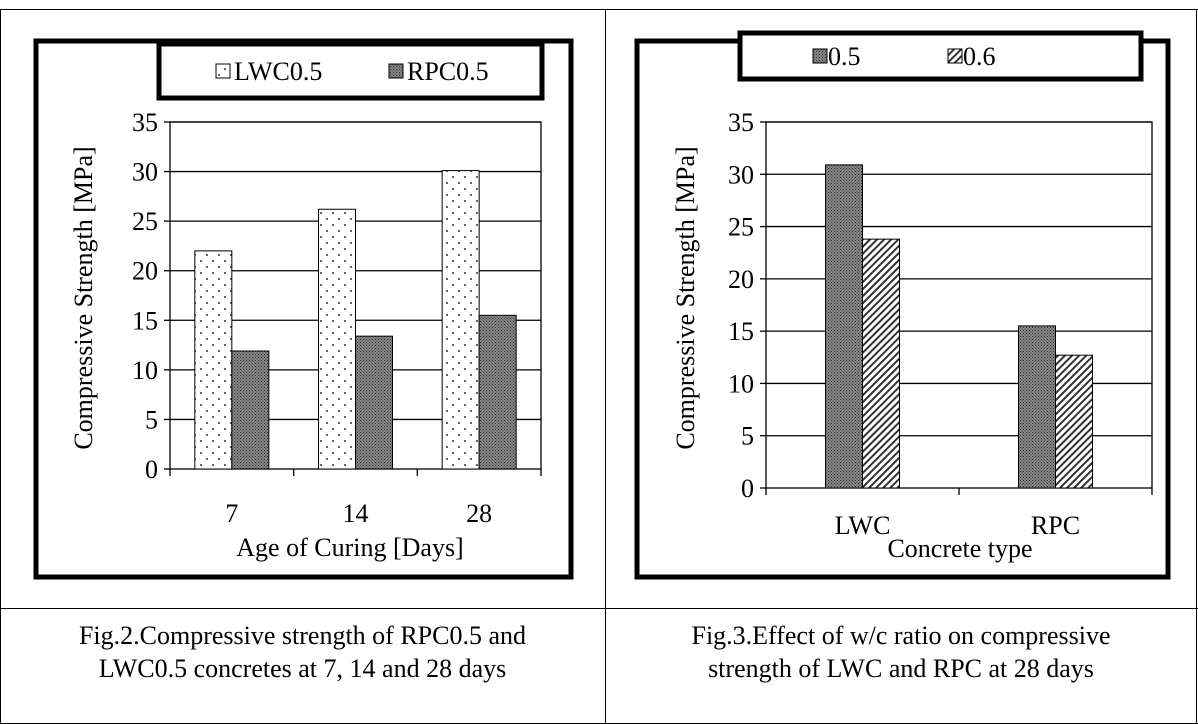 This screenshot has height=724, width=1198. I want to click on caption-fig3-line1: Fig.3.Effect of w/c ratio on compressive, so click(901, 635).